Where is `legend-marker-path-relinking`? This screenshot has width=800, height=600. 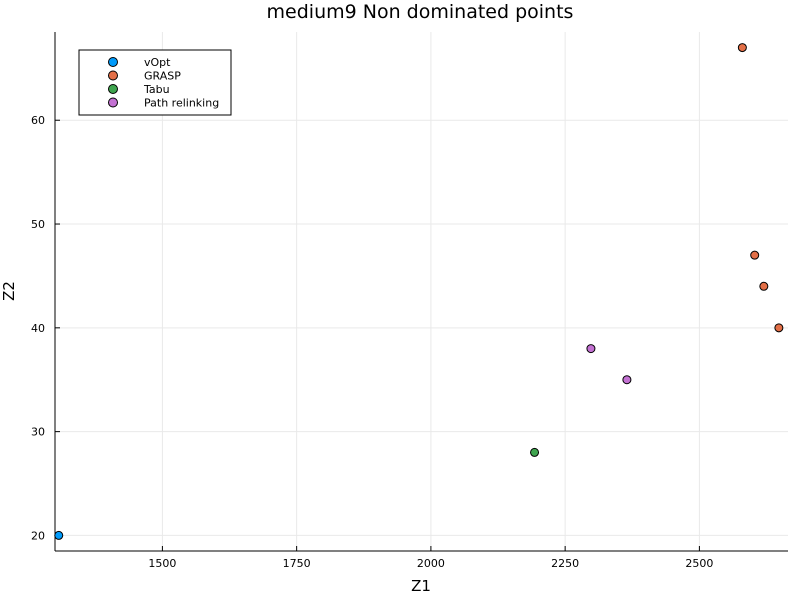
legend-marker-path-relinking is located at coordinates (113, 102).